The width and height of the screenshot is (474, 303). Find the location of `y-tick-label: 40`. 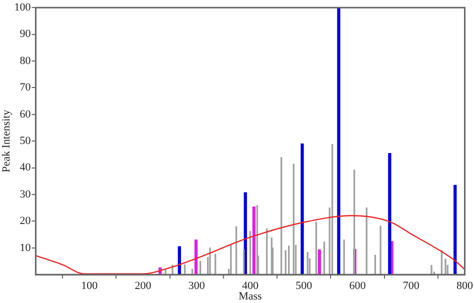

y-tick-label: 40 is located at coordinates (26, 168).